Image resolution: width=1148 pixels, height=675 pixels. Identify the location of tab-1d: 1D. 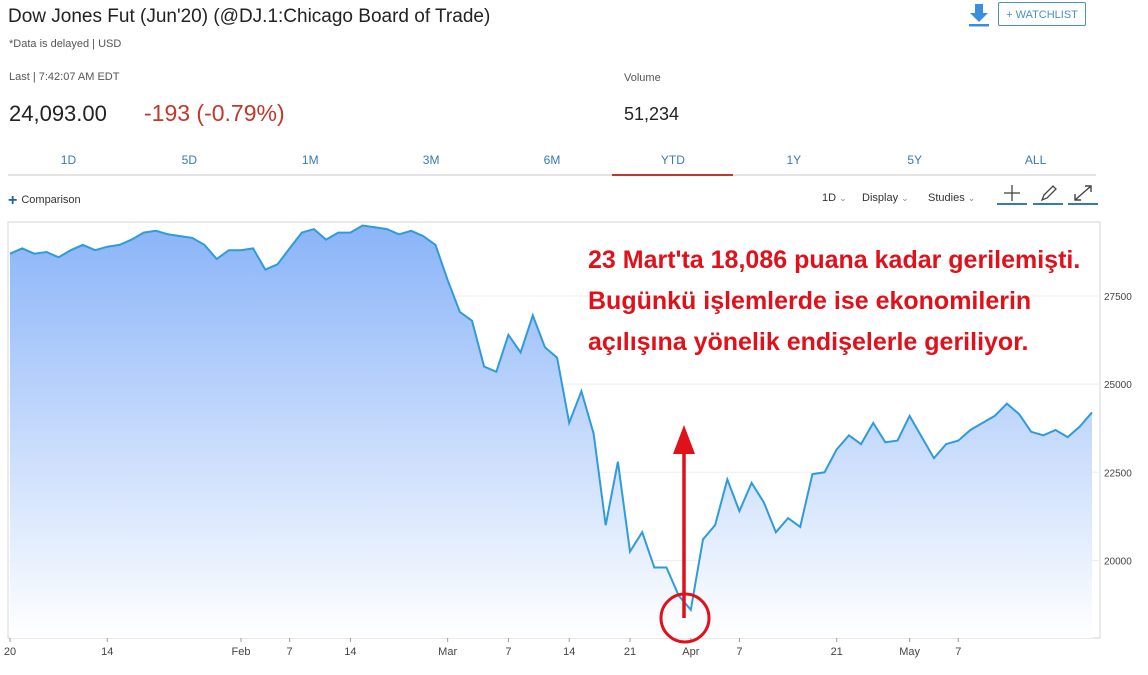
(68, 160).